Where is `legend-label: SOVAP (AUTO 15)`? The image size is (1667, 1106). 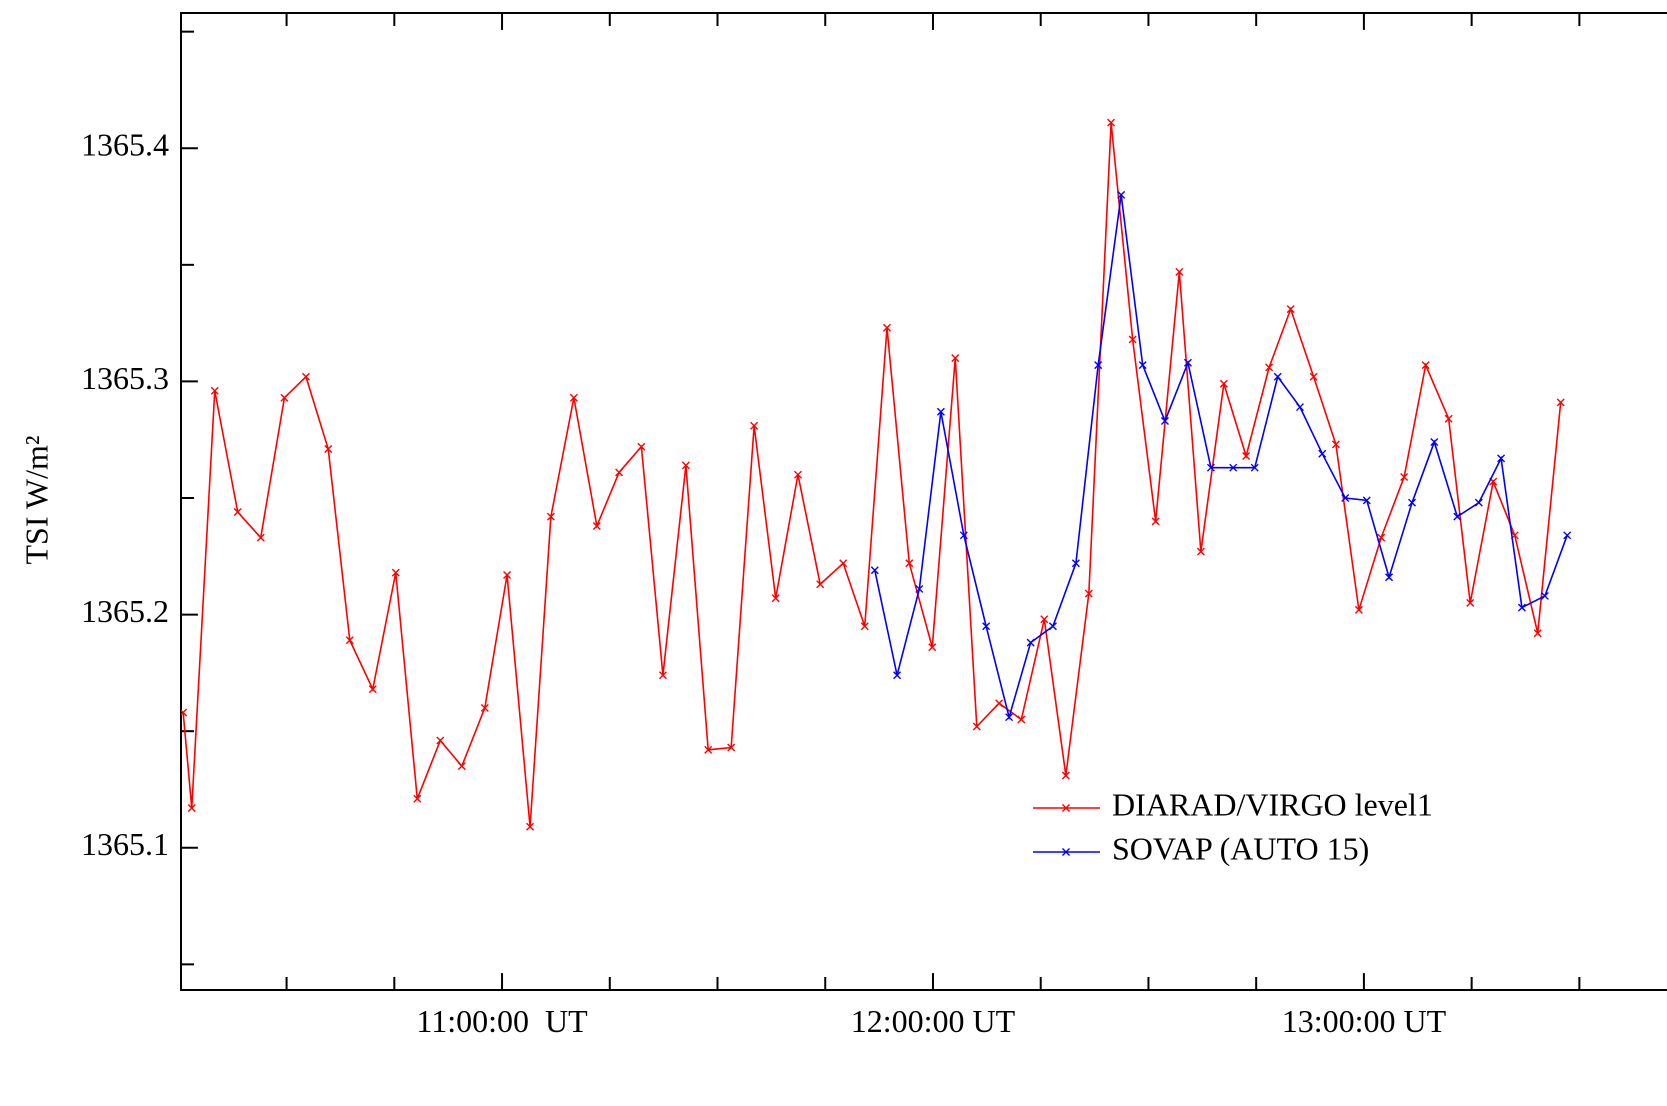
legend-label: SOVAP (AUTO 15) is located at coordinates (1240, 848).